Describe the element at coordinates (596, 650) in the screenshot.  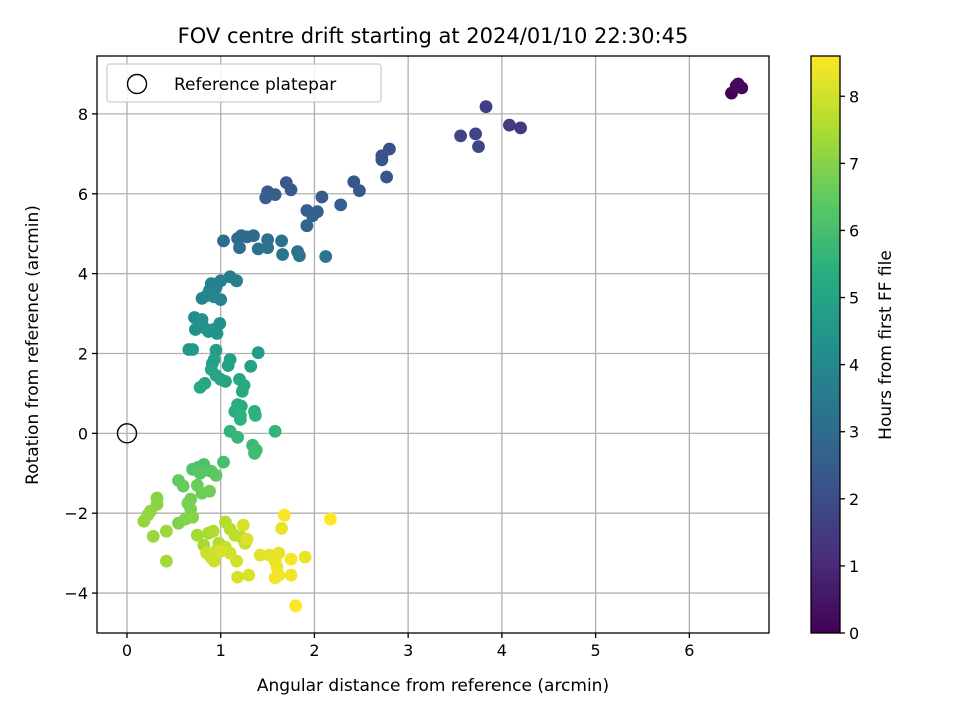
I see `x-tick-label: 5` at that location.